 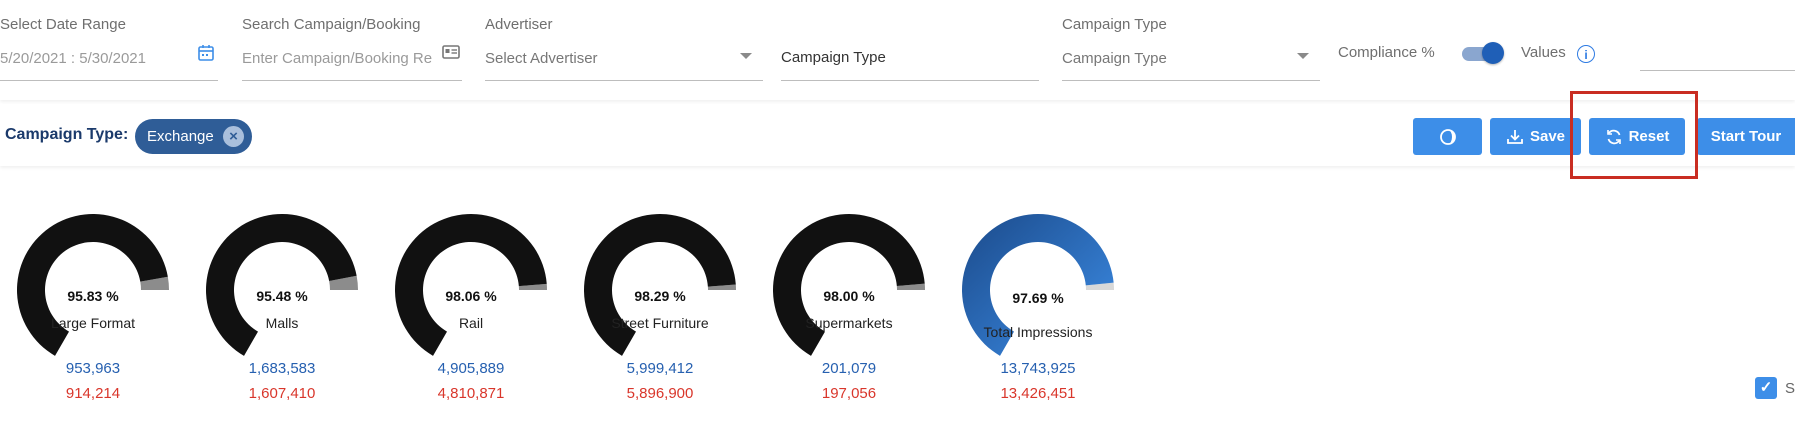 I want to click on extra-field-underline, so click(x=1717, y=70).